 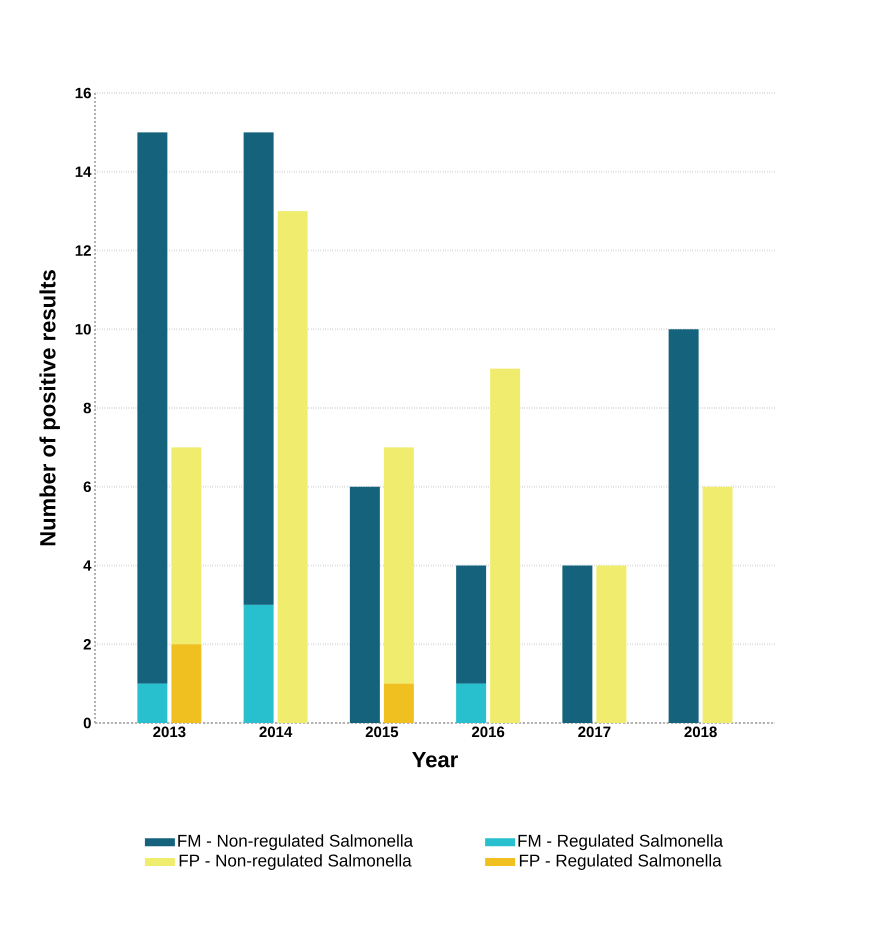 I want to click on legend-label: FP - Non-regulated Salmonella, so click(x=296, y=862).